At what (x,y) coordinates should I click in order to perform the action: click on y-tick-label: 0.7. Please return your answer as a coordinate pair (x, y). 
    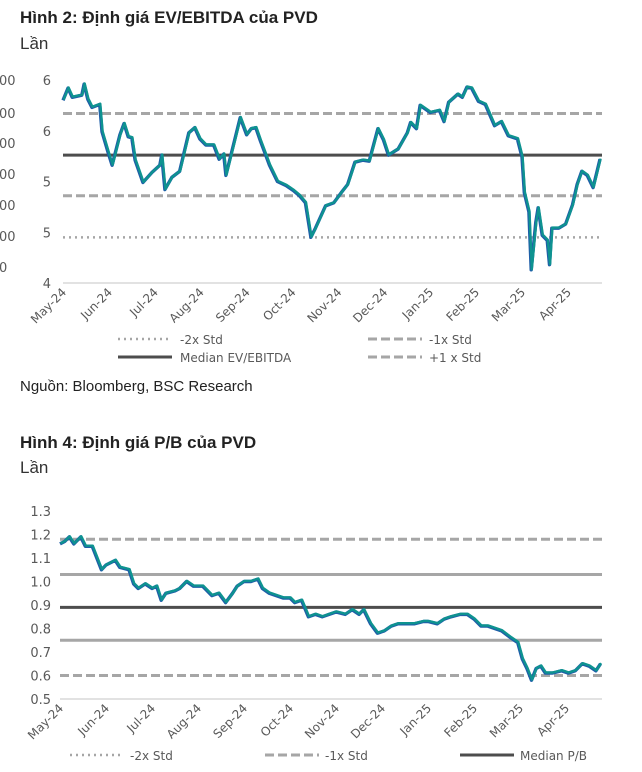
    Looking at the image, I should click on (40, 653).